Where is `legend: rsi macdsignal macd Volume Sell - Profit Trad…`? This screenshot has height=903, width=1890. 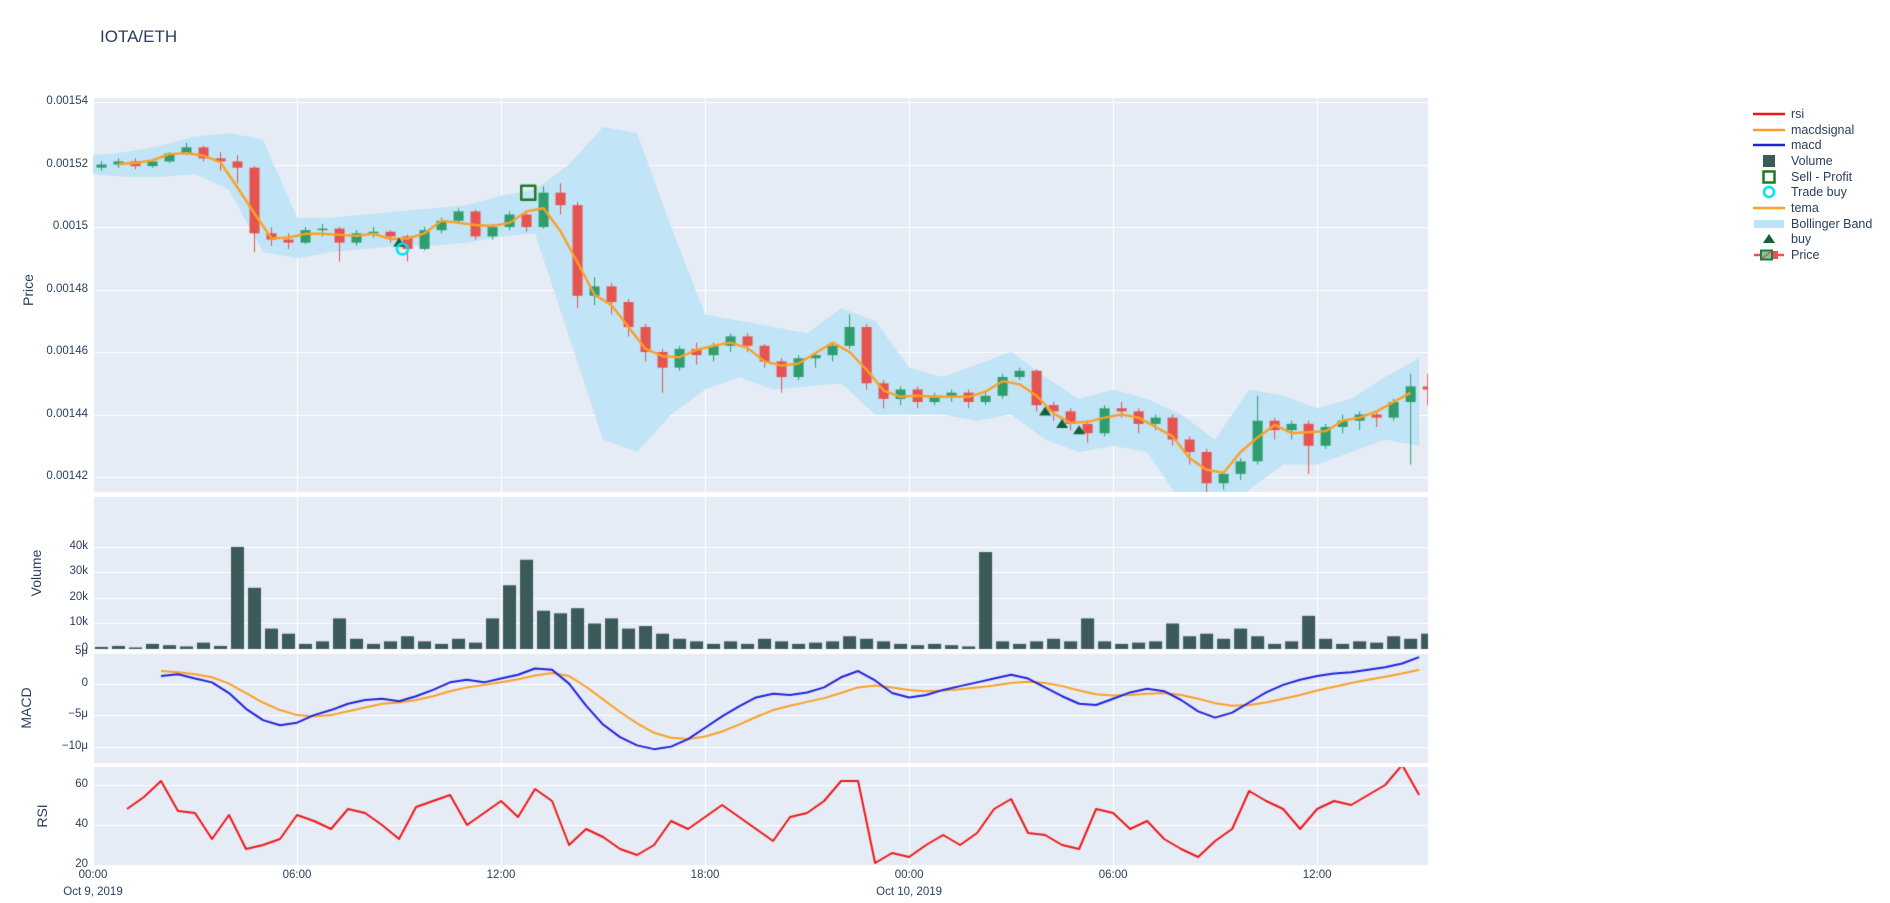
legend: rsi macdsignal macd Volume Sell - Profit Trad… is located at coordinates (1811, 184).